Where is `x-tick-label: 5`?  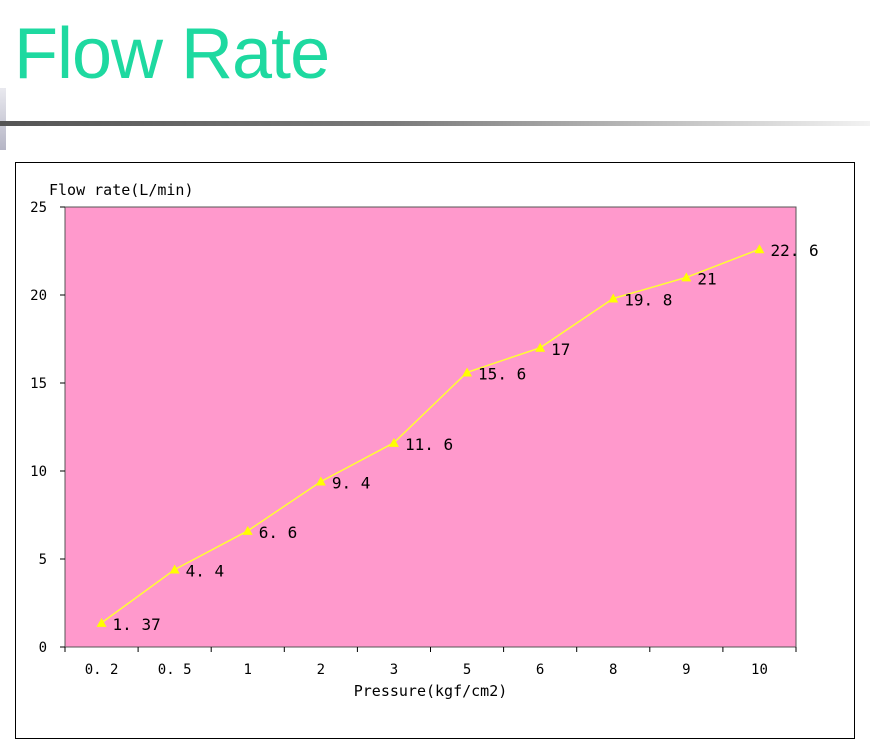 x-tick-label: 5 is located at coordinates (467, 670).